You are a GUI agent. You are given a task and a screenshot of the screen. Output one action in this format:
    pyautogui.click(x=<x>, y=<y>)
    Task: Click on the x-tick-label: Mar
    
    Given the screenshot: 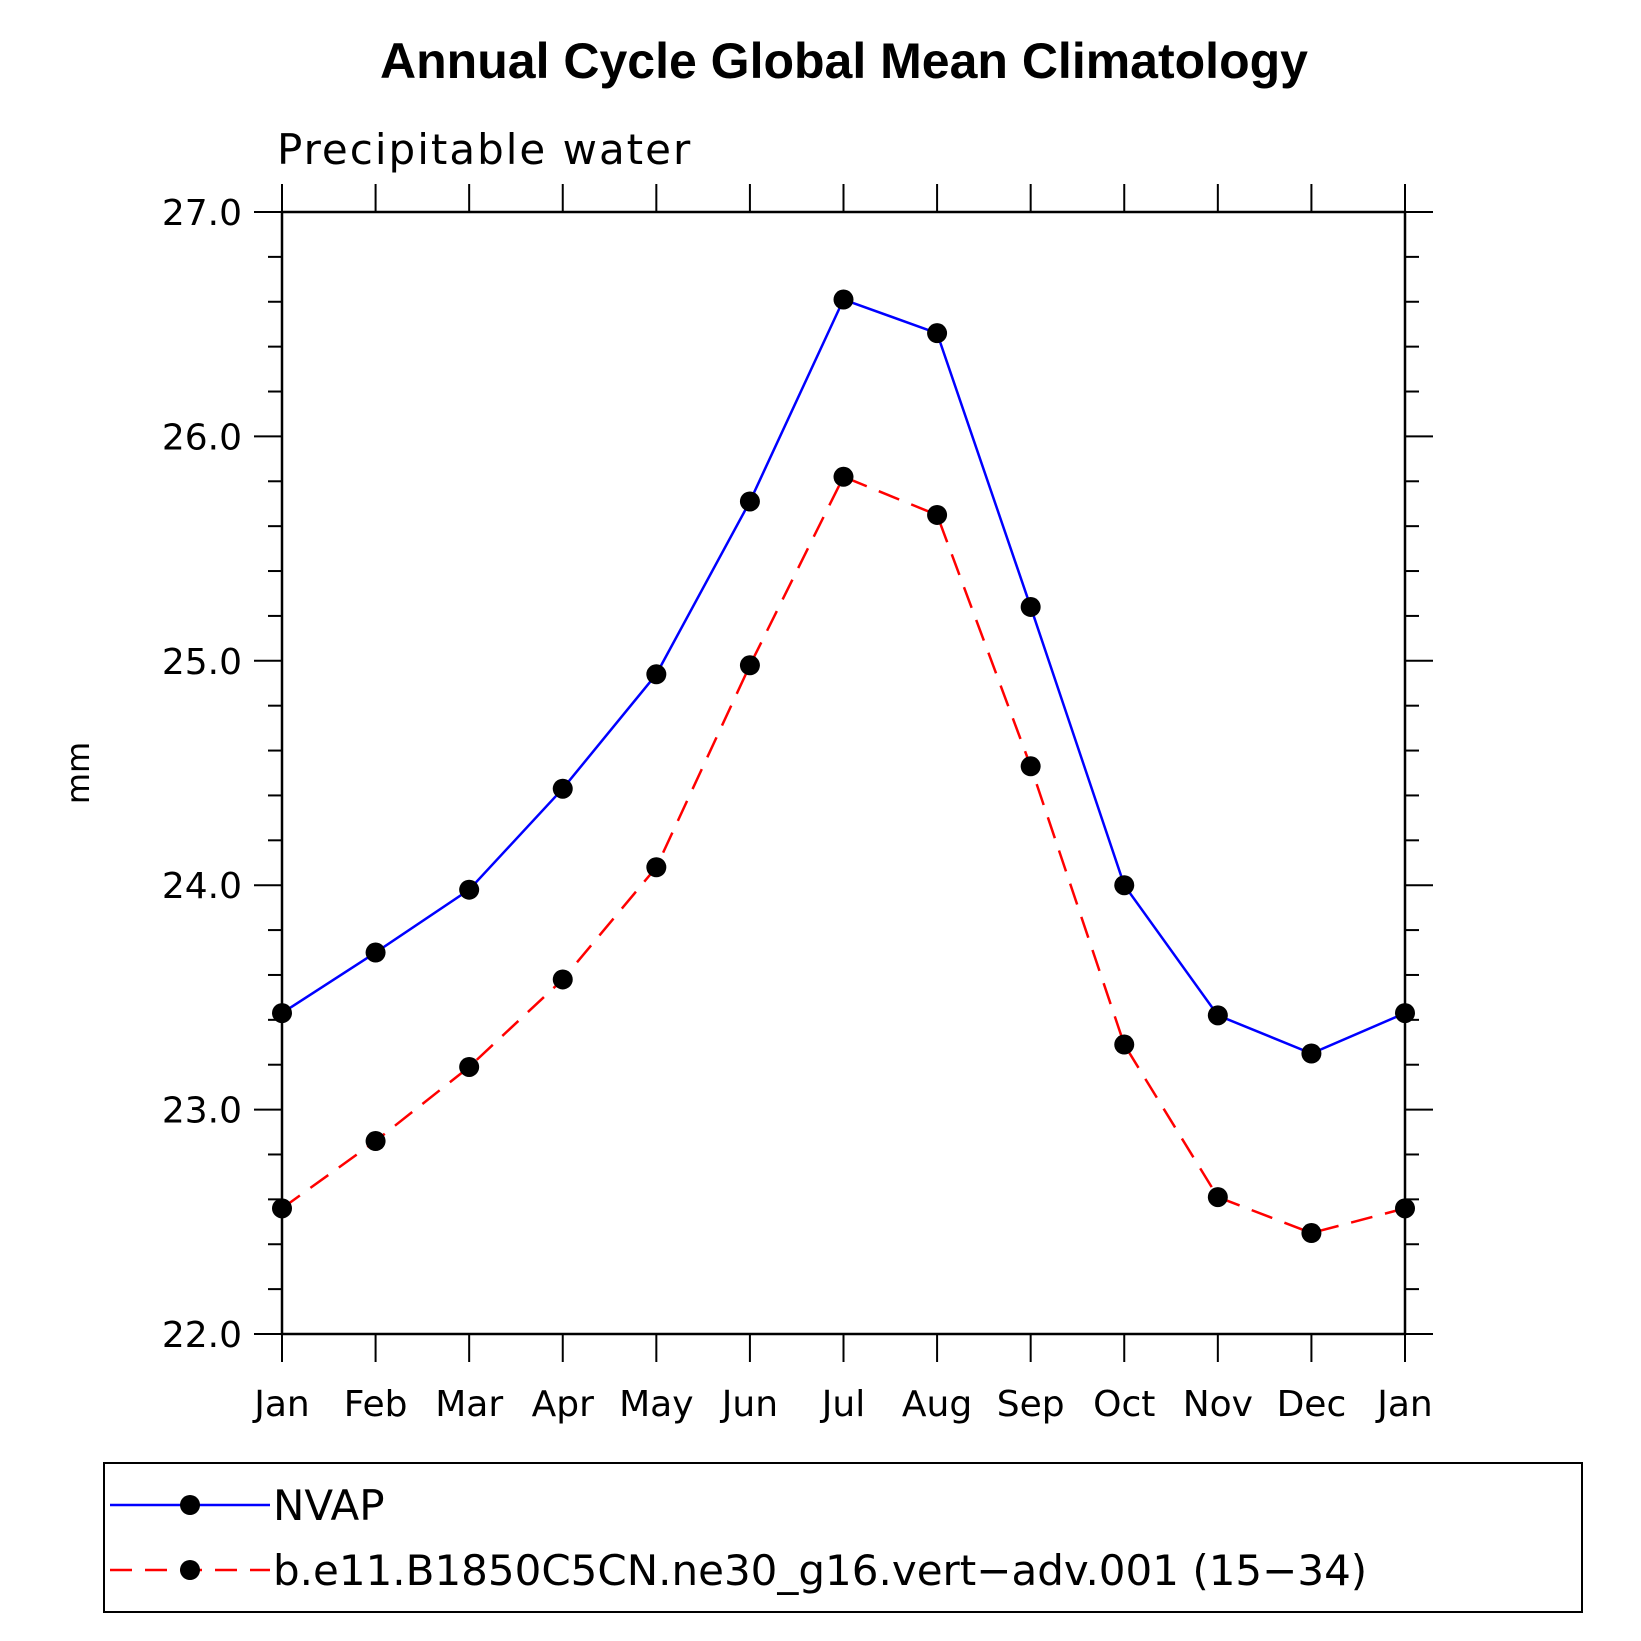 What is the action you would take?
    pyautogui.click(x=469, y=1404)
    